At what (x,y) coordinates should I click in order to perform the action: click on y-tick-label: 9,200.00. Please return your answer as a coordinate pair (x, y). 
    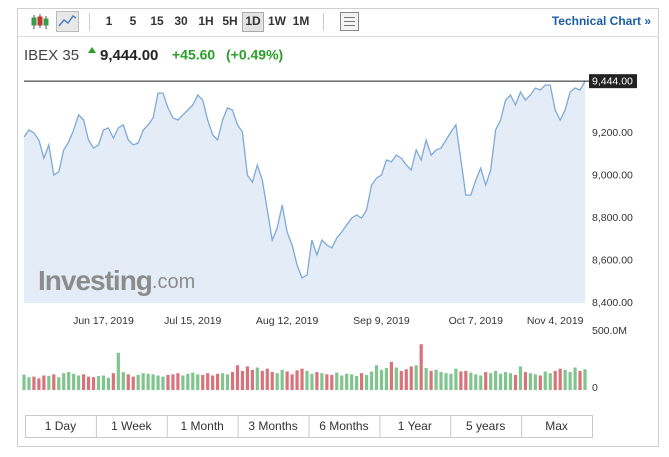
    Looking at the image, I should click on (612, 133).